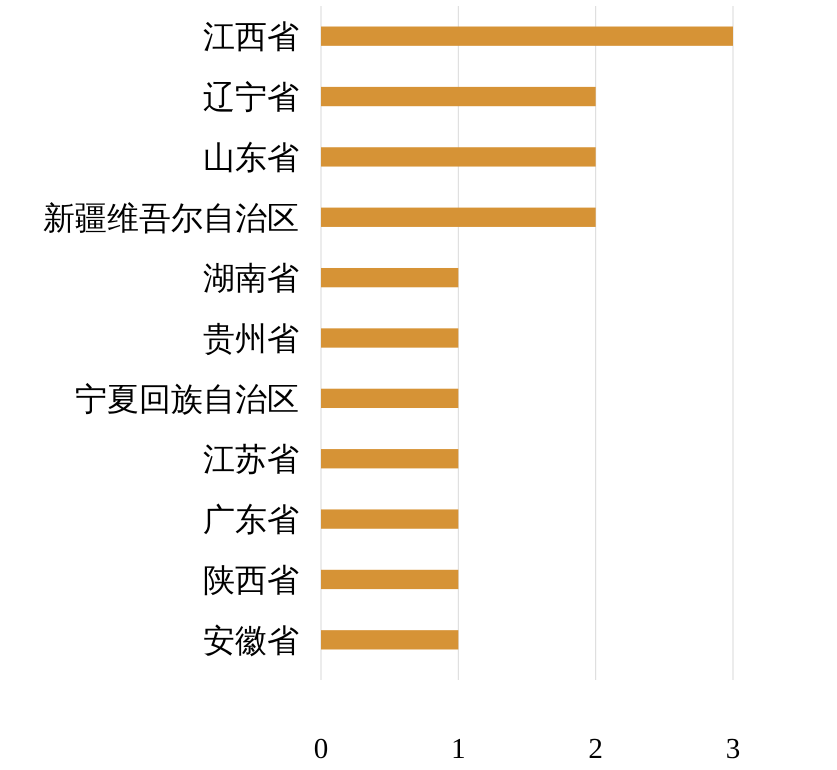 The height and width of the screenshot is (770, 837). I want to click on y-tick-label: 山东省, so click(251, 157).